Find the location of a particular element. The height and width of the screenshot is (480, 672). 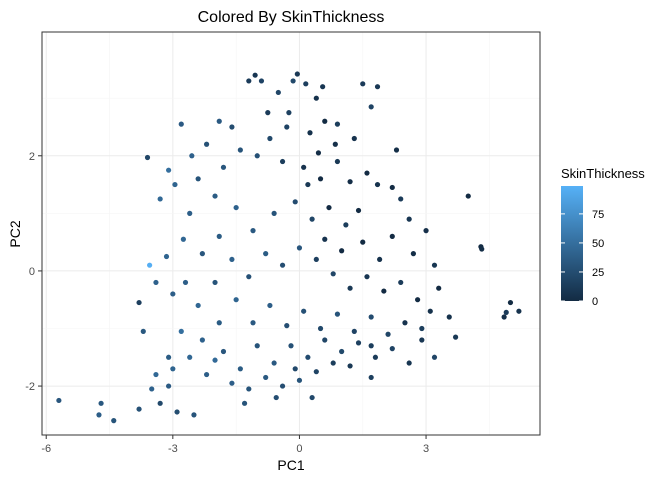

legend-title: SkinThickness is located at coordinates (603, 173).